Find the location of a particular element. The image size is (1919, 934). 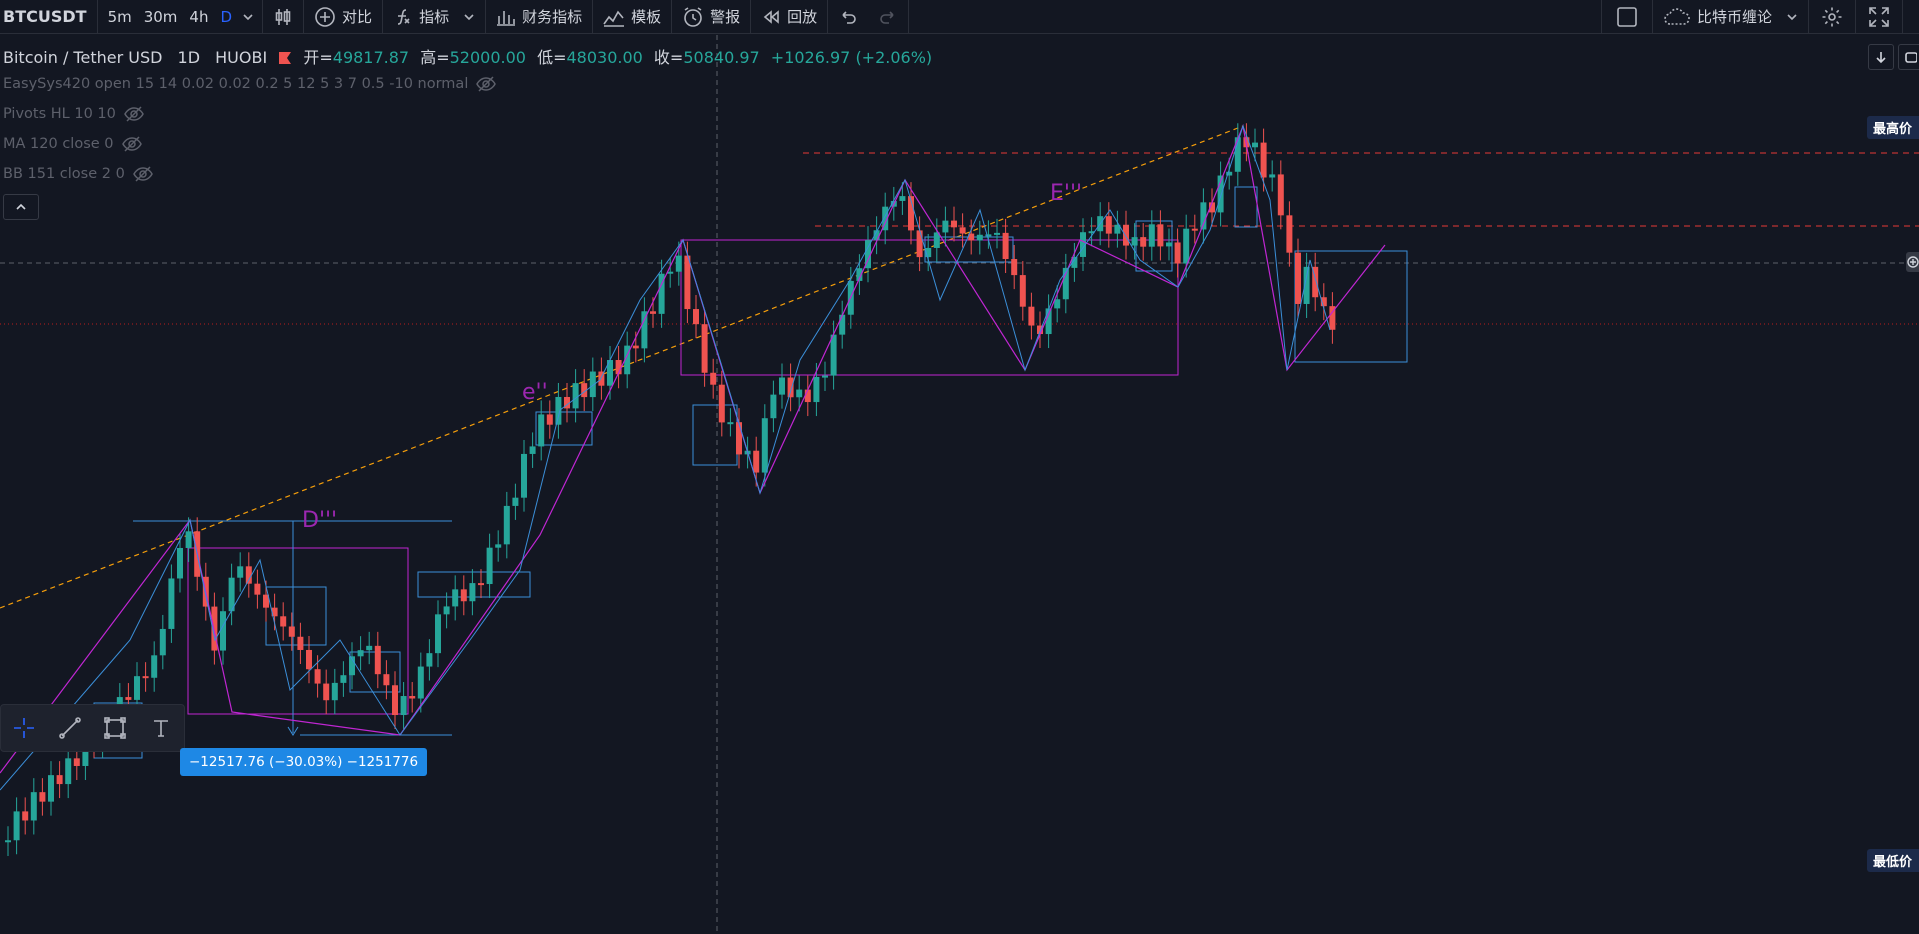

financials-button: 财务指标 is located at coordinates (539, 17).